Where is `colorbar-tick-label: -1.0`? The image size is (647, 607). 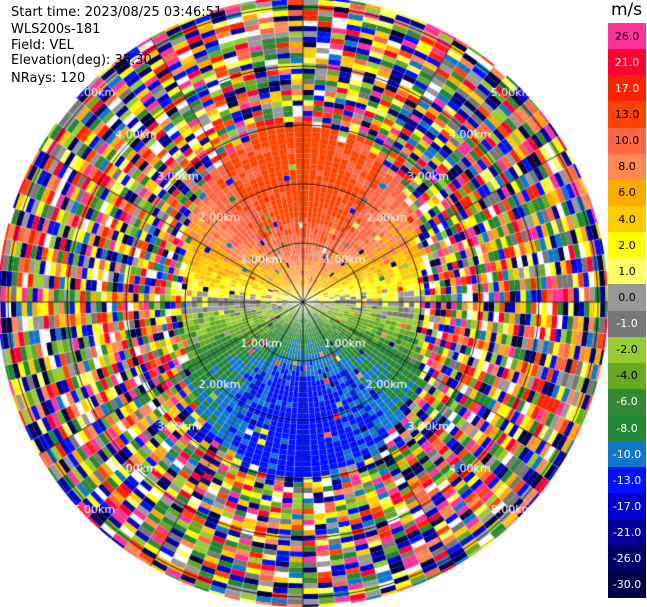
colorbar-tick-label: -1.0 is located at coordinates (627, 324).